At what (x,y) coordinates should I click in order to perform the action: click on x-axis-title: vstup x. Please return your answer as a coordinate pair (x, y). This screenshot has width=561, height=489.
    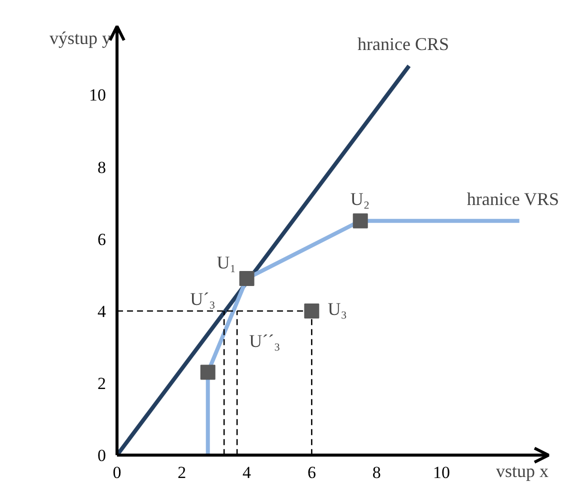
    Looking at the image, I should click on (522, 471).